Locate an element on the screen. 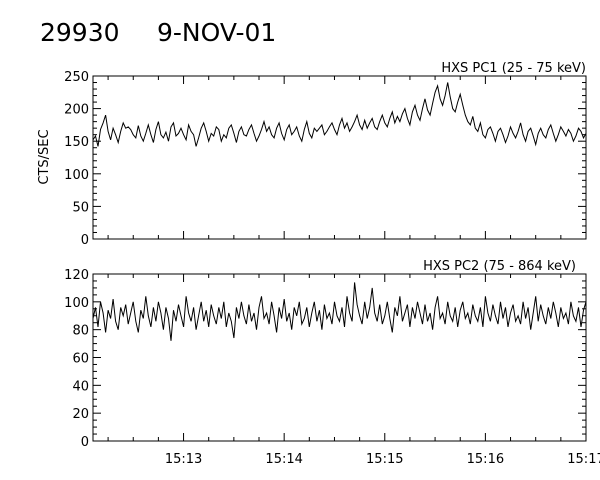  y-tick-label: 50 is located at coordinates (80, 207).